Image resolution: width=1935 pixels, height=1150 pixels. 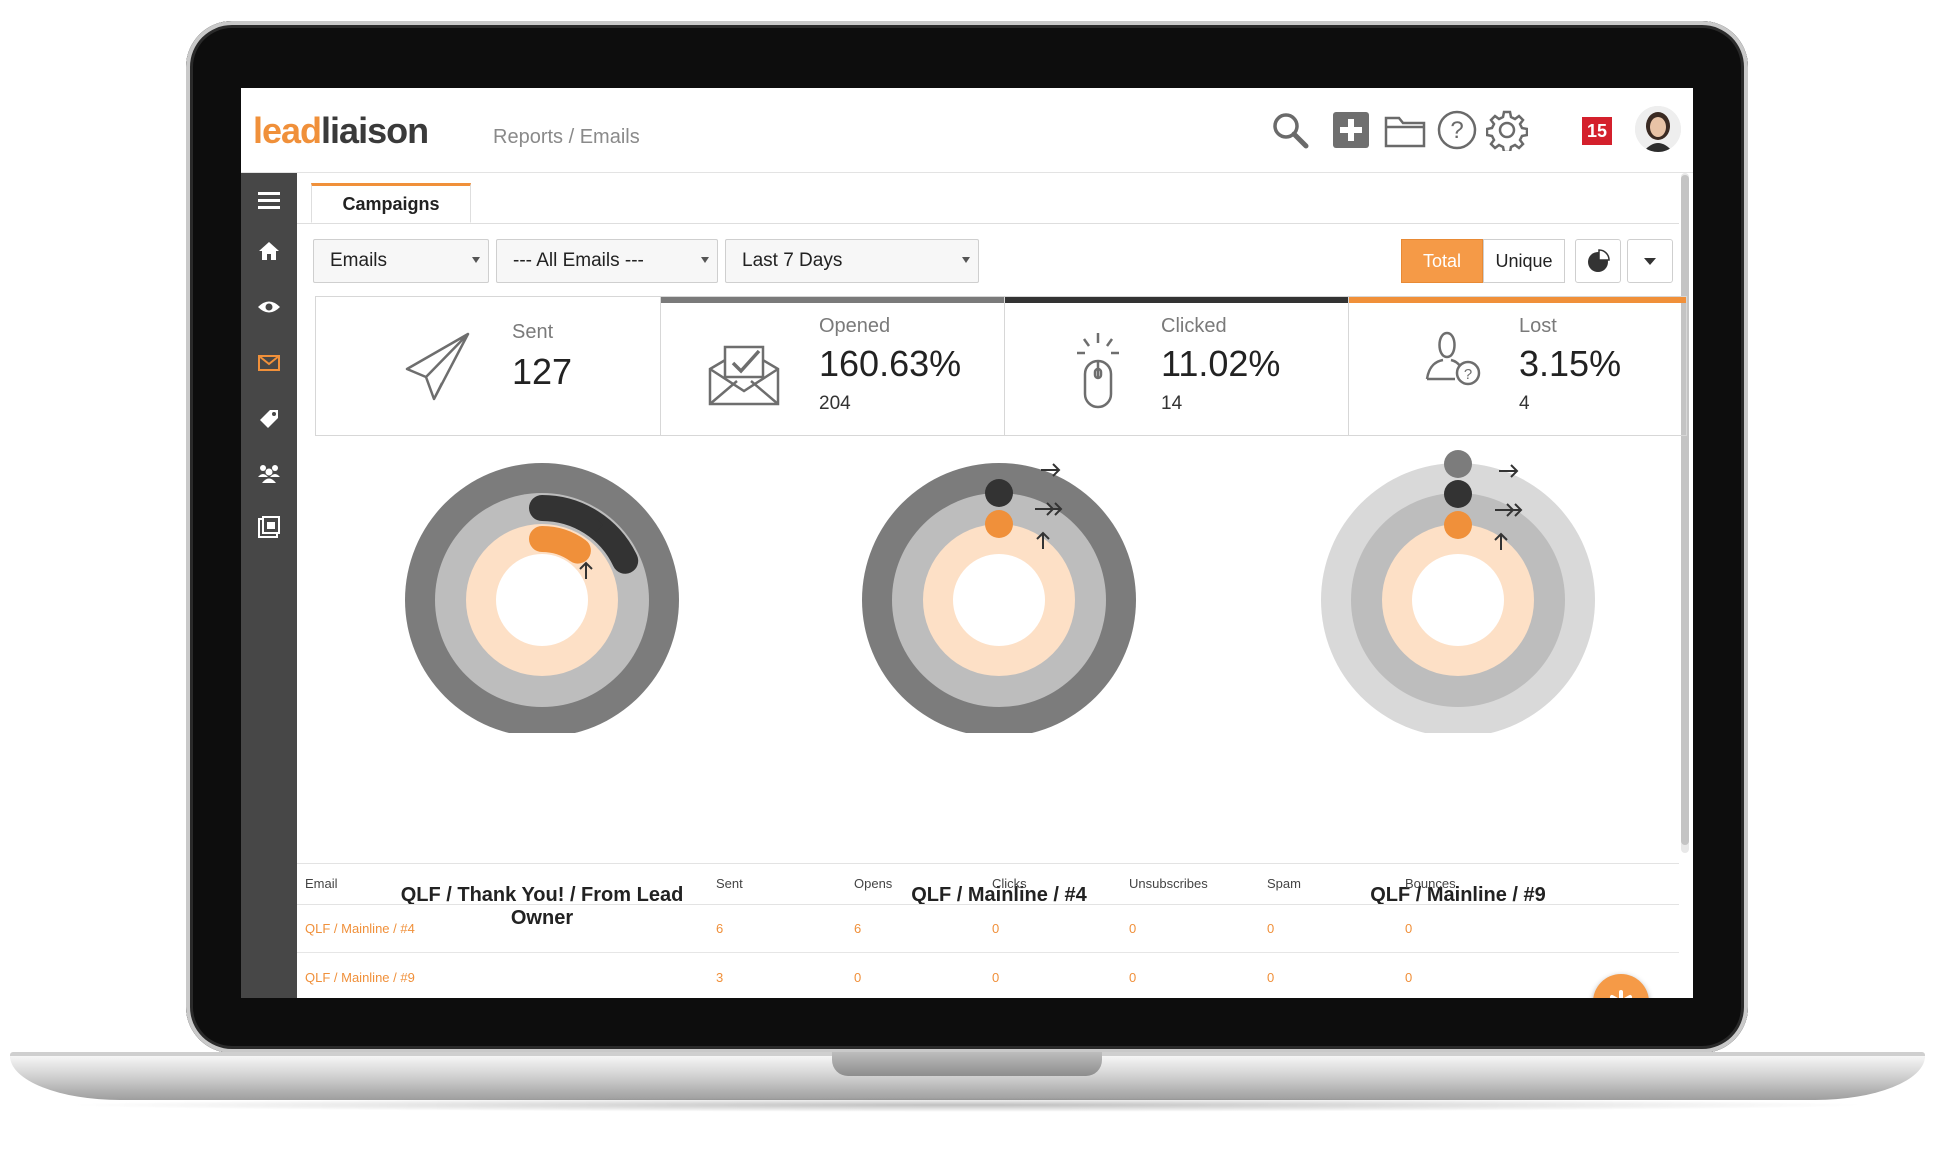 I want to click on type-select: Emails, so click(x=401, y=261).